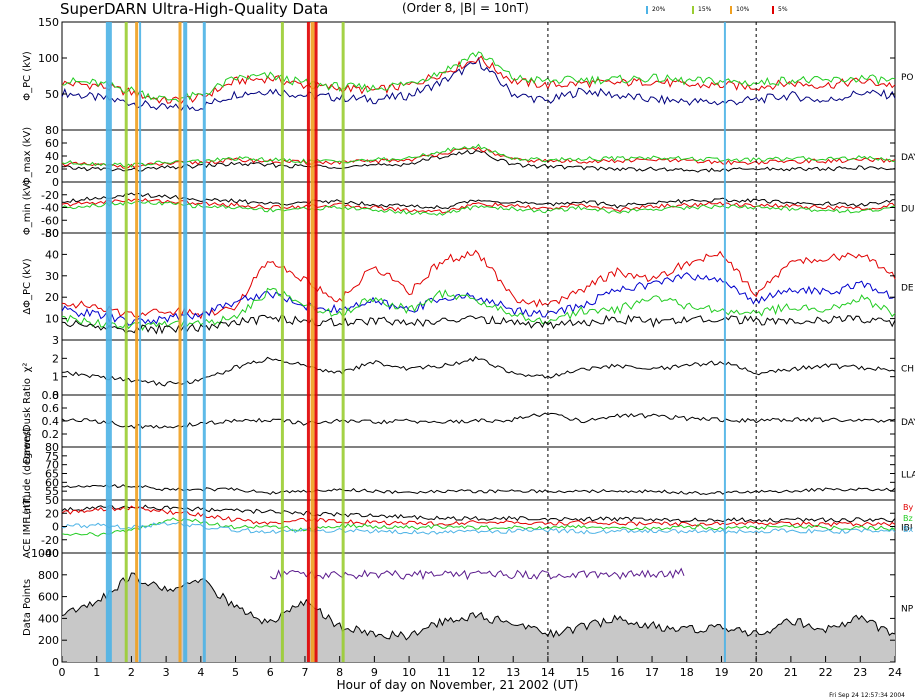 This screenshot has width=915, height=700. I want to click on ylabel-ratio: Dawn/Dusk Ratio, so click(27, 421).